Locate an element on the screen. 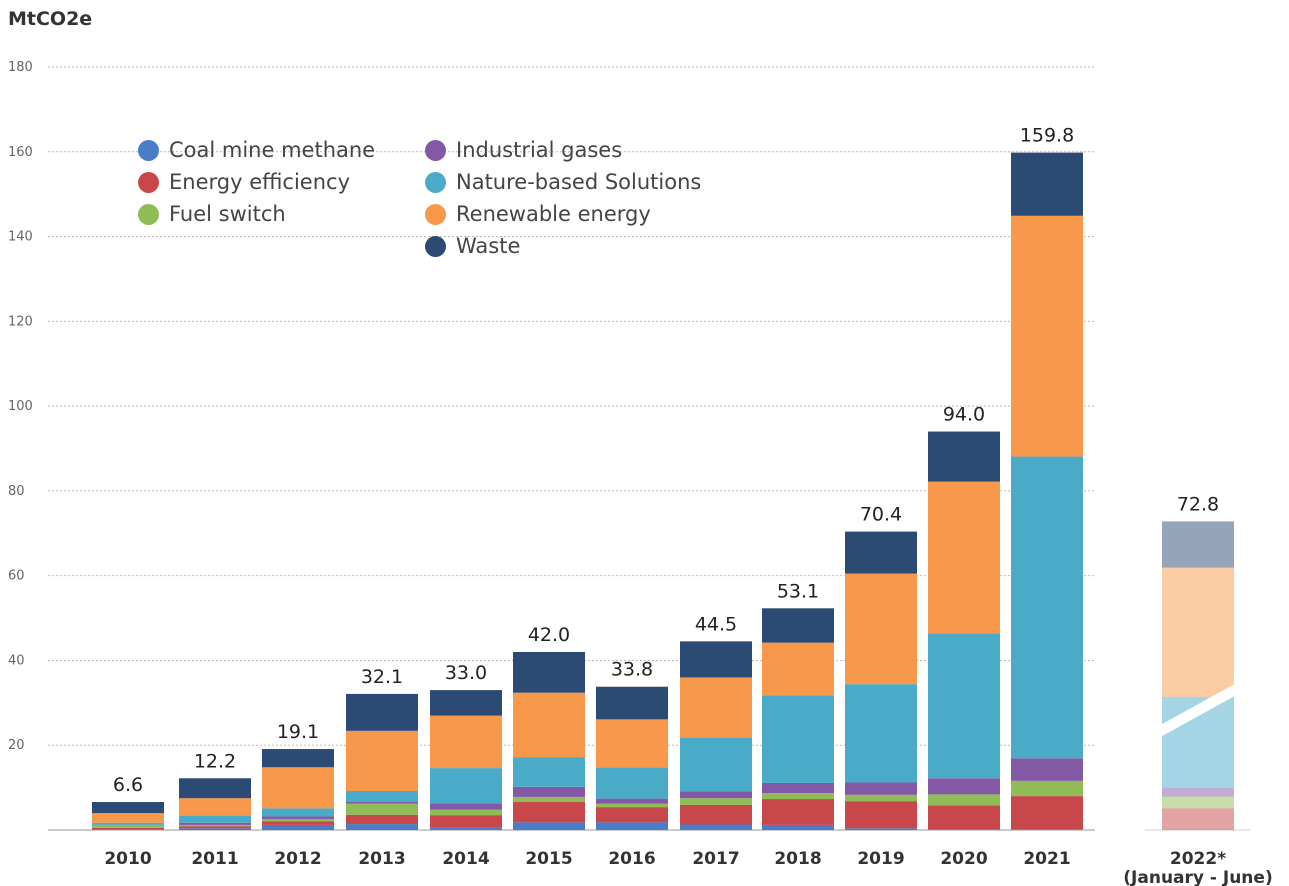  bar-segment-2014-coal-mine-methane is located at coordinates (466, 828).